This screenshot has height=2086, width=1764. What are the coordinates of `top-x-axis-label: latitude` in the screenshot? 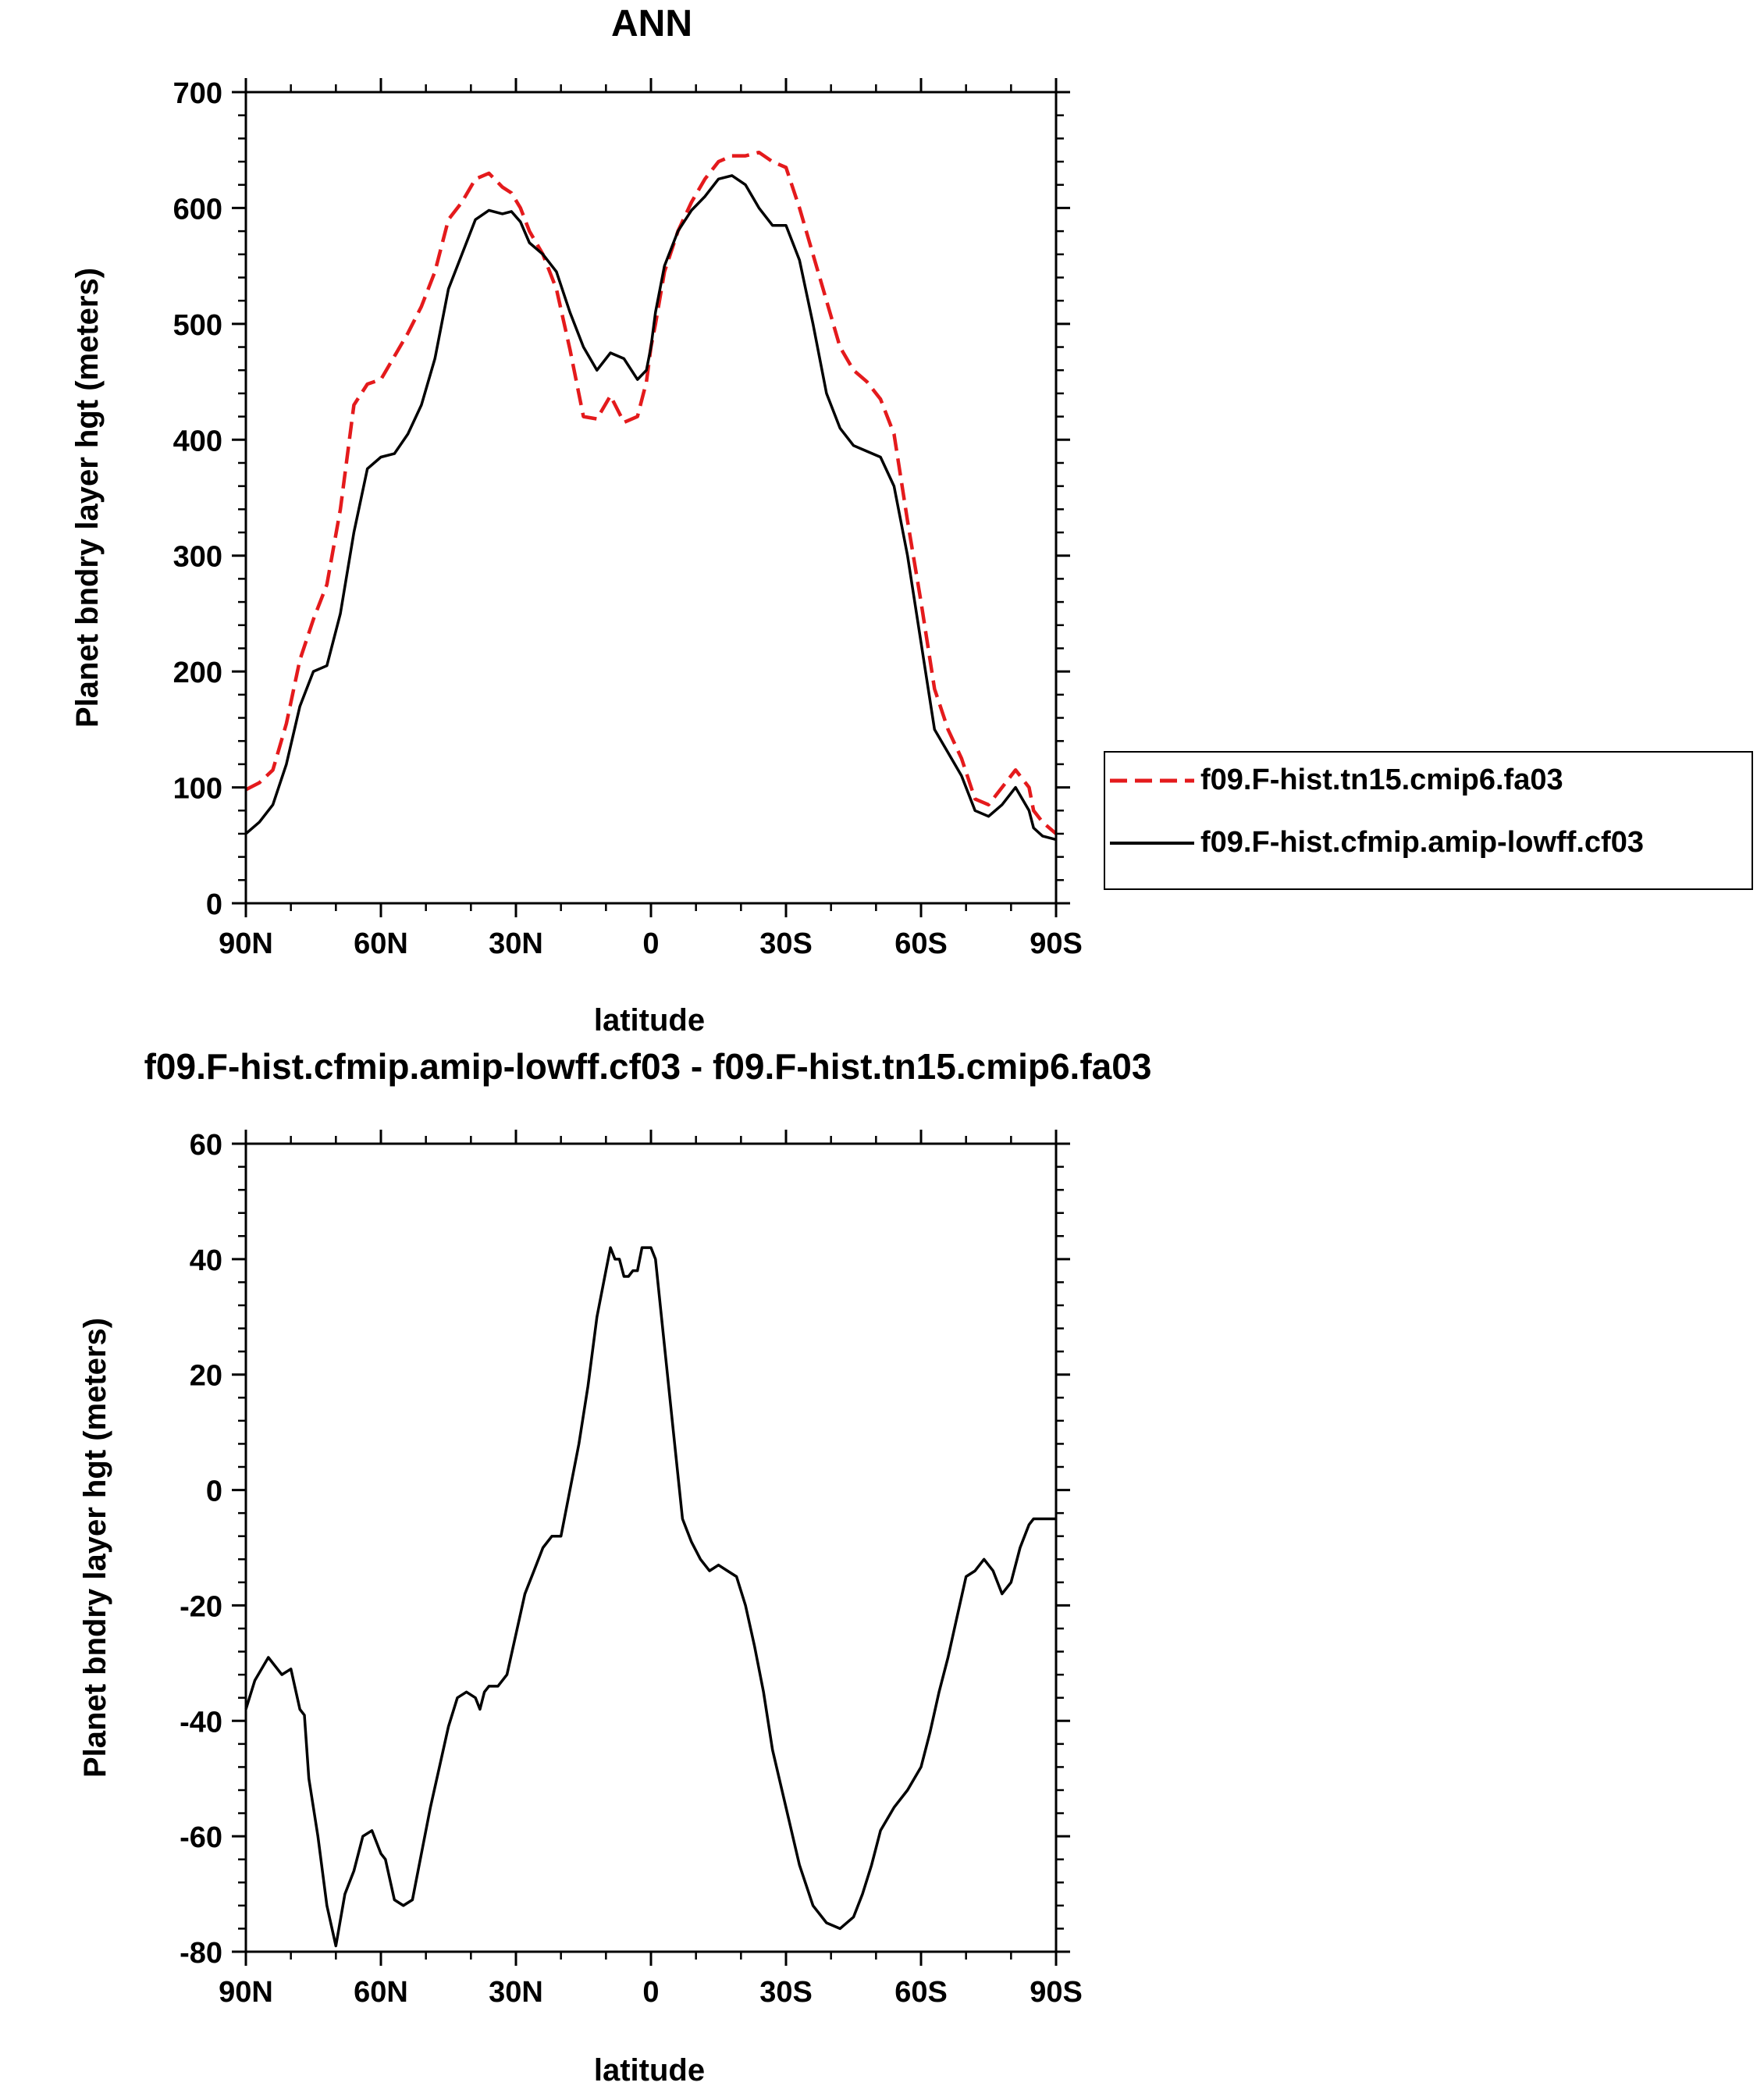 It's located at (649, 1020).